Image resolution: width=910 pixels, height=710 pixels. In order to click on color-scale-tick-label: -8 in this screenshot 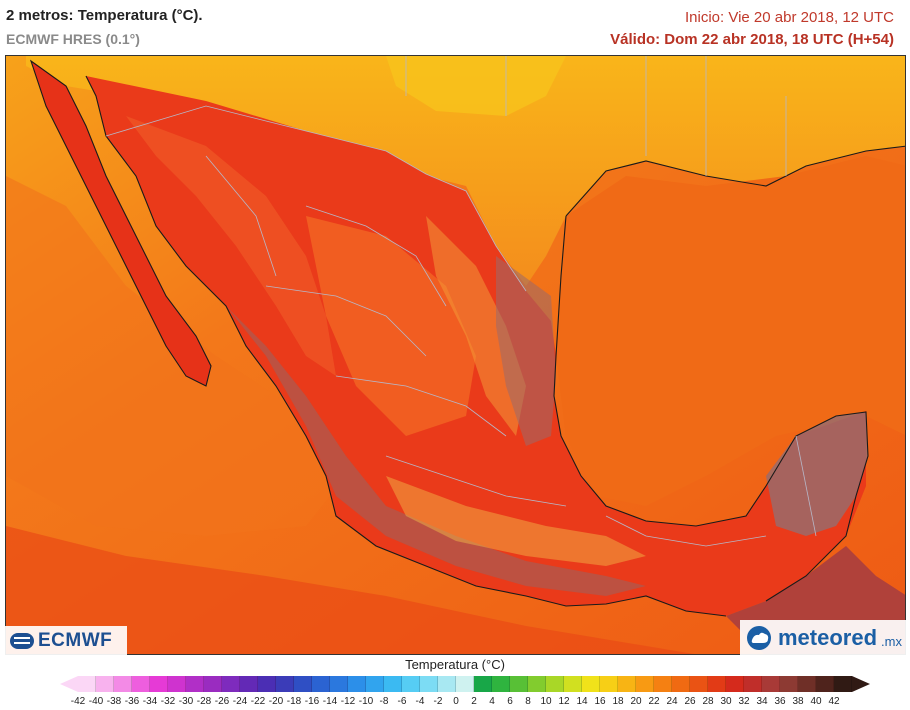, I will do `click(384, 701)`.